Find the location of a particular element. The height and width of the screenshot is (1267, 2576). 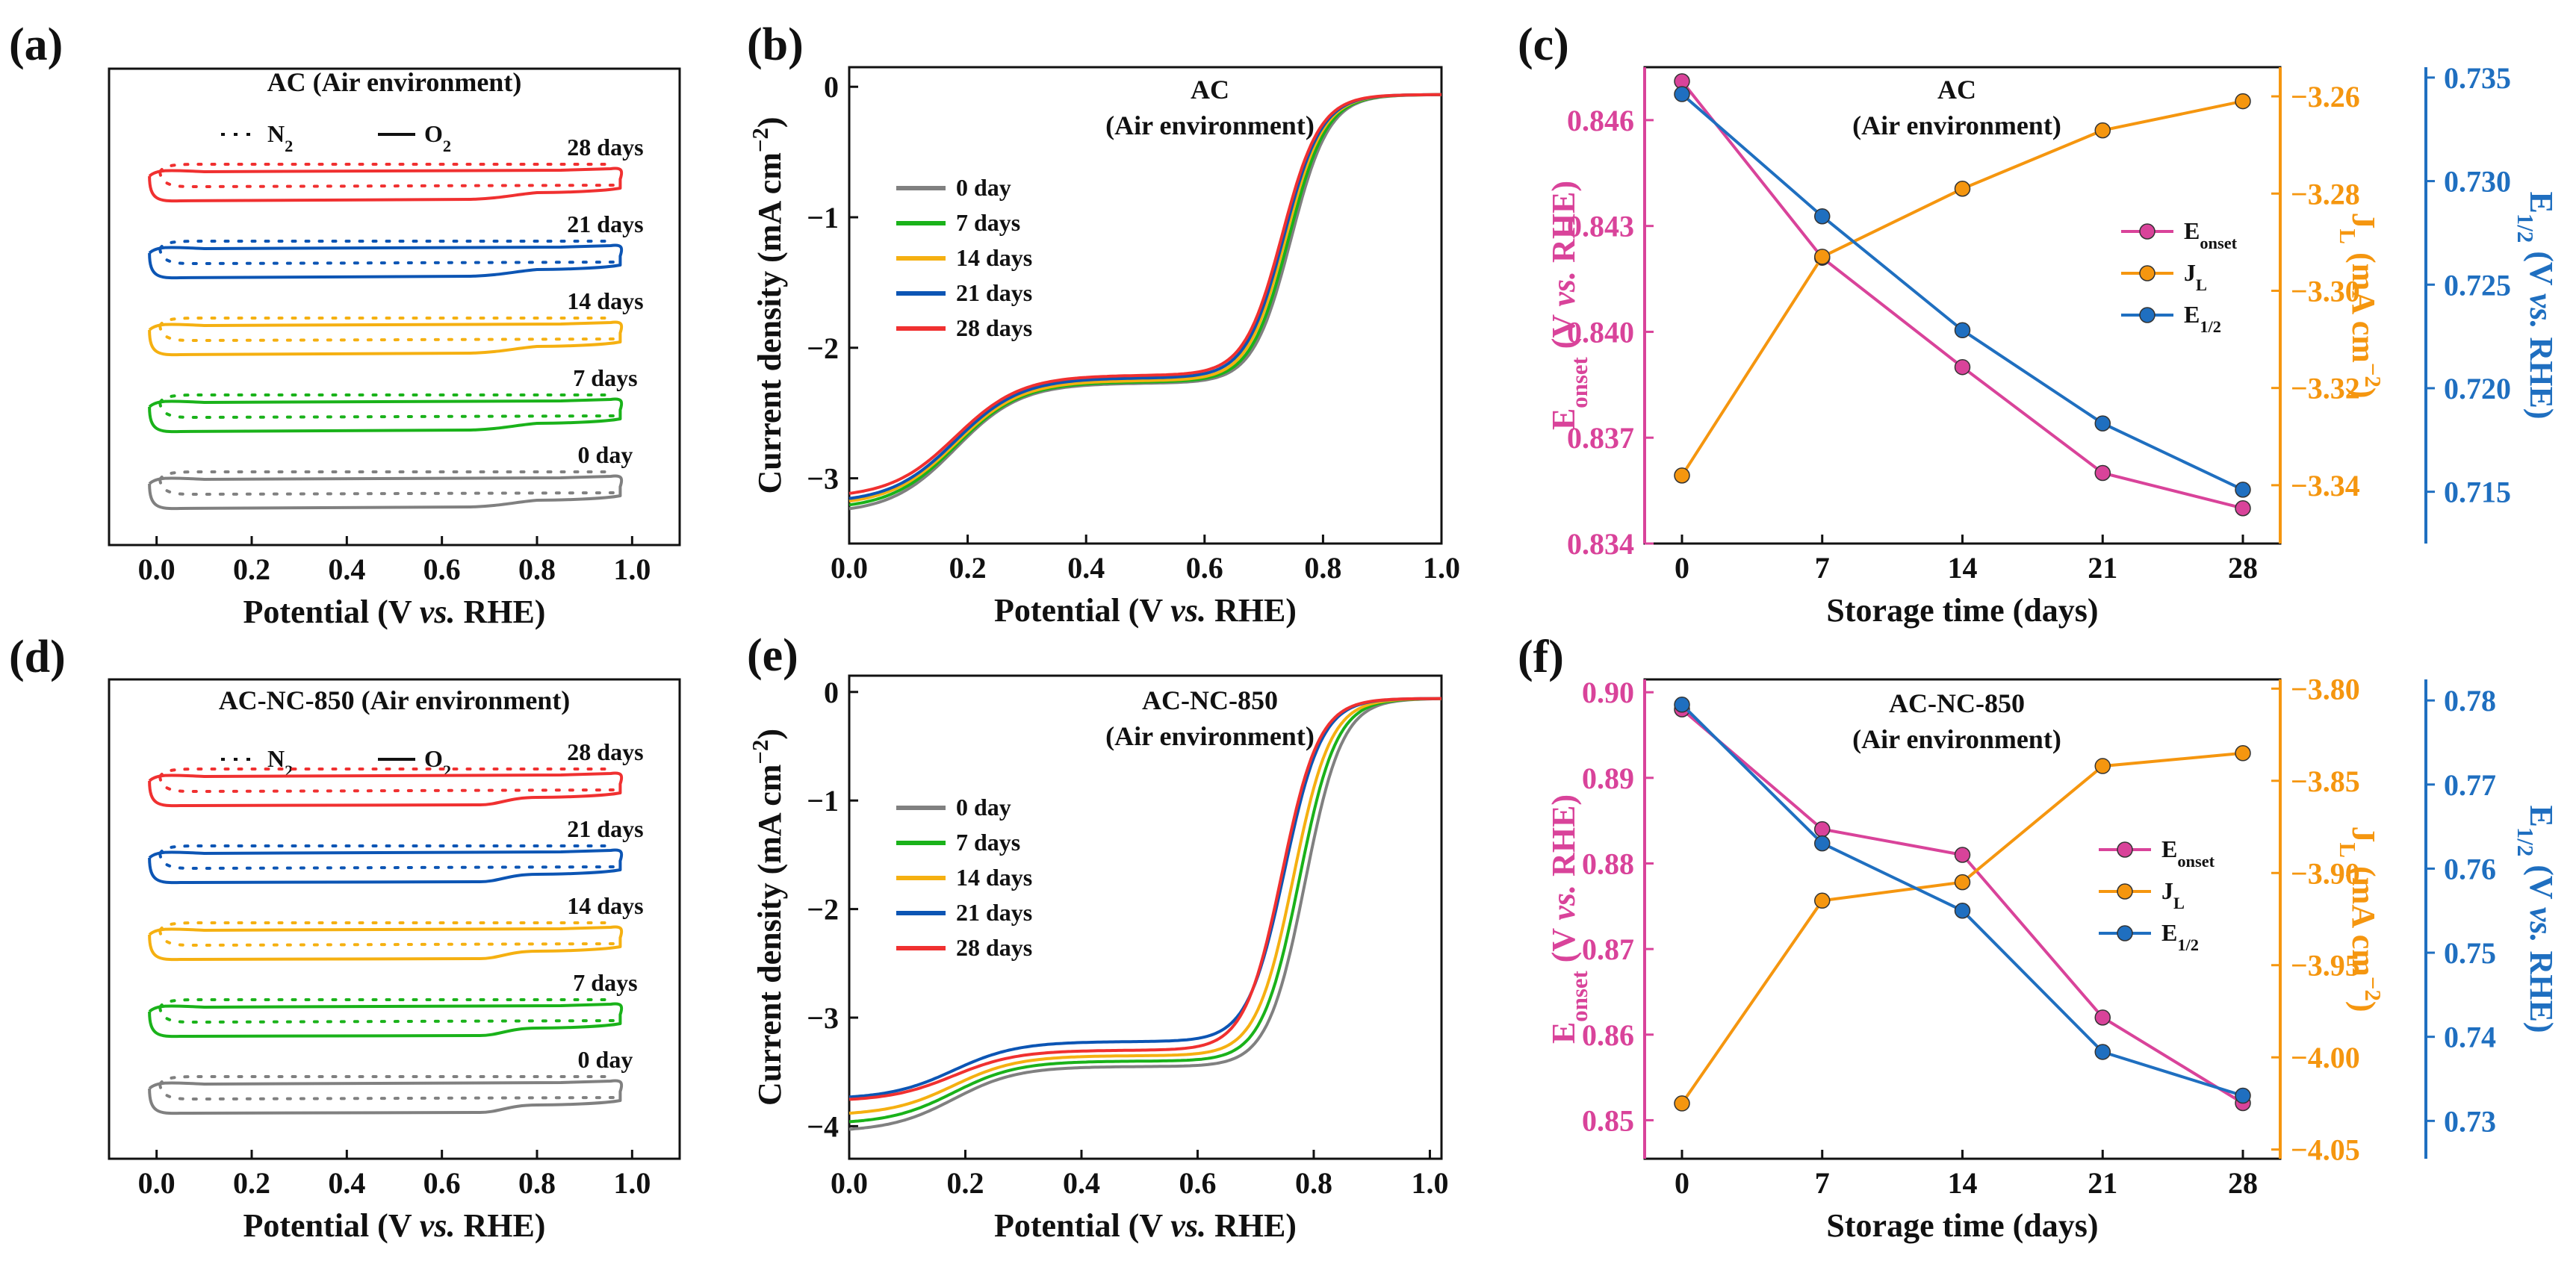

x-axis-label: Storage time (days) is located at coordinates (1962, 1225).